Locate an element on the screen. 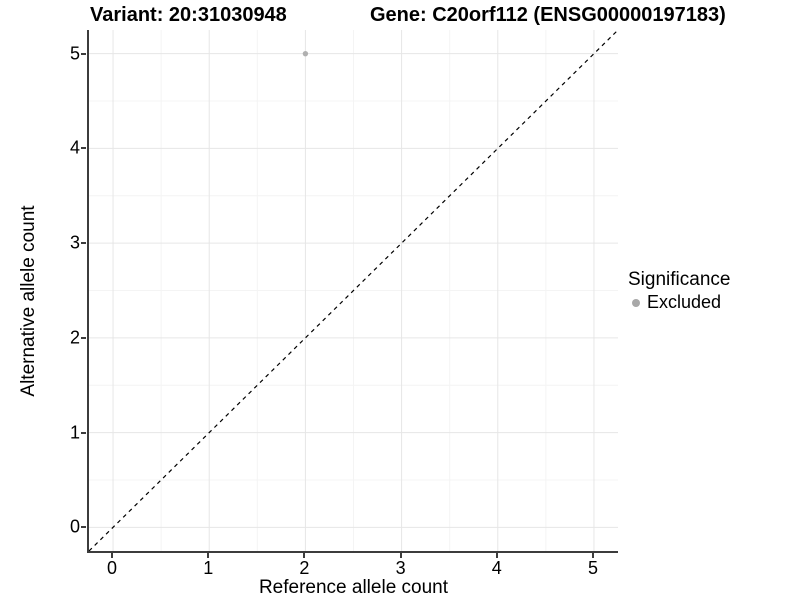 This screenshot has width=800, height=600. plot-title-variant: Variant: 20:31030948 is located at coordinates (188, 15).